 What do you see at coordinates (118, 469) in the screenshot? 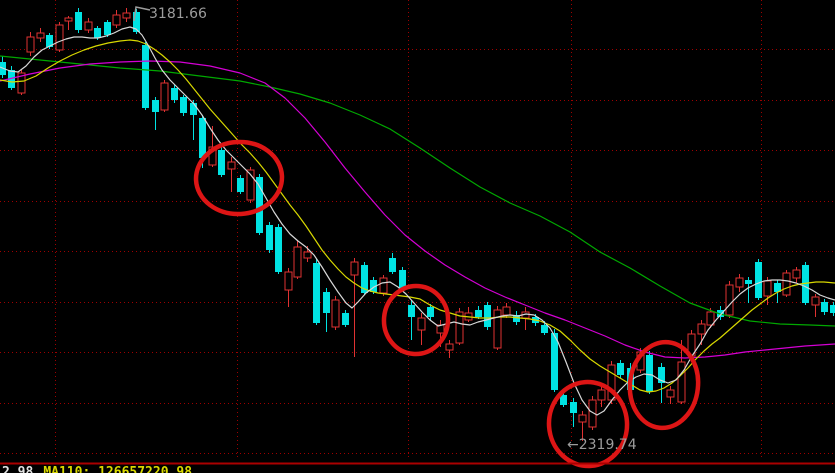
I see `footer-ma-value: MA110: 126657220.98` at bounding box center [118, 469].